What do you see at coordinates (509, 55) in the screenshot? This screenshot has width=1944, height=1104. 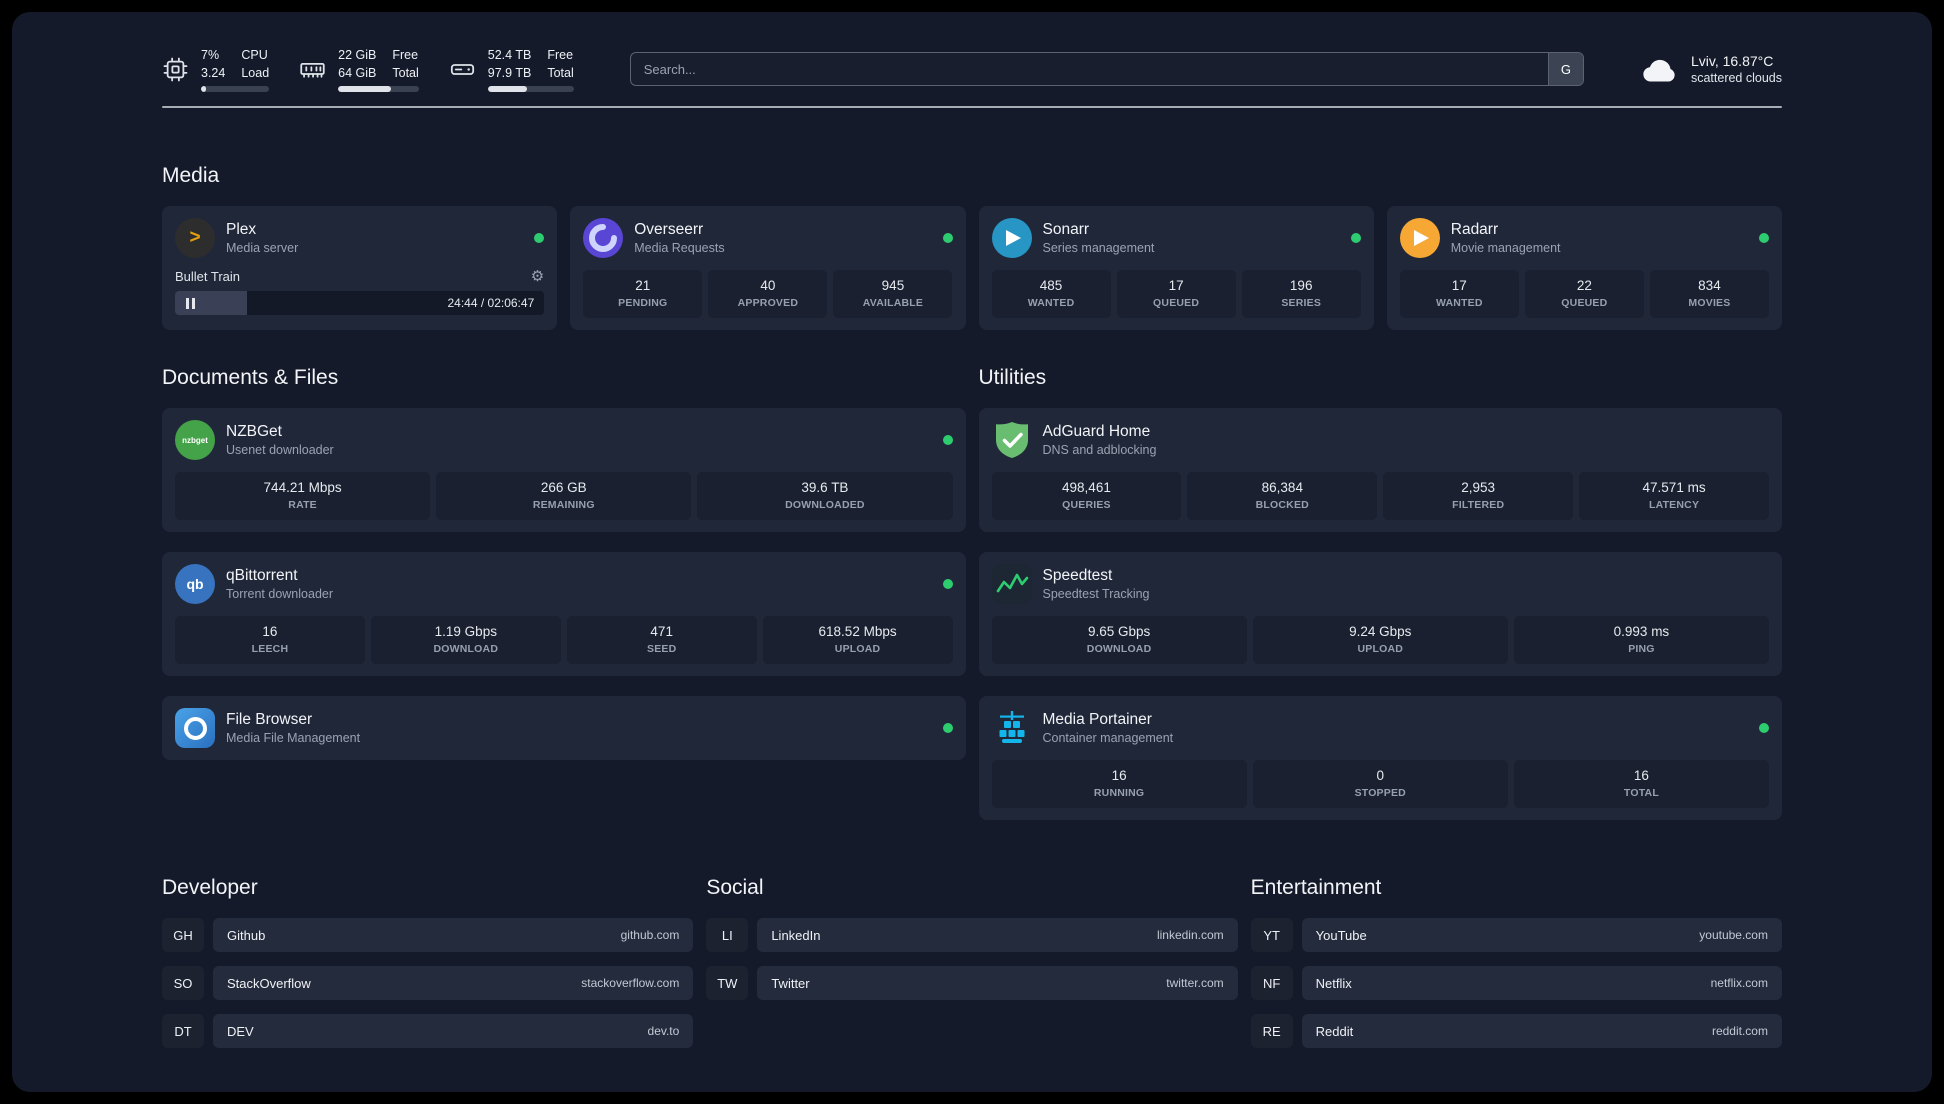 I see `disk-free-value: 52.4 TB` at bounding box center [509, 55].